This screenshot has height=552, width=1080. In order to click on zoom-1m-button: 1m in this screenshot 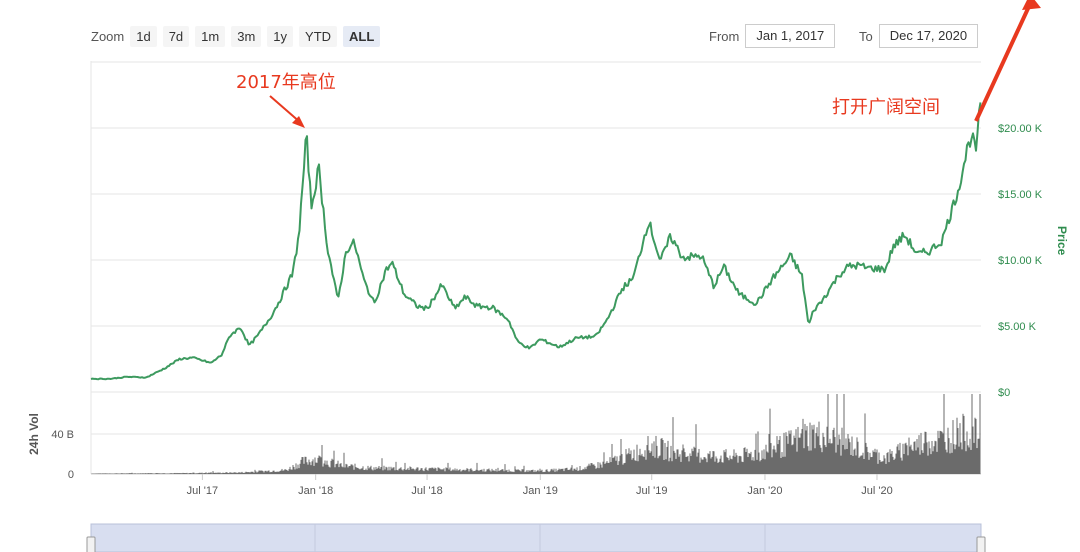, I will do `click(210, 36)`.